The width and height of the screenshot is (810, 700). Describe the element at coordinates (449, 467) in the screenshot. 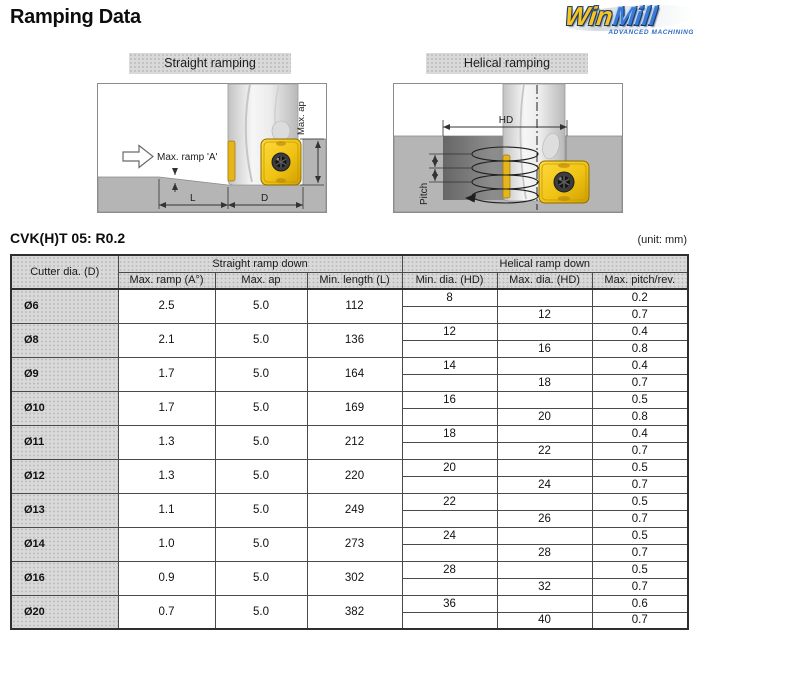

I see `cell-min-dia: 20` at that location.